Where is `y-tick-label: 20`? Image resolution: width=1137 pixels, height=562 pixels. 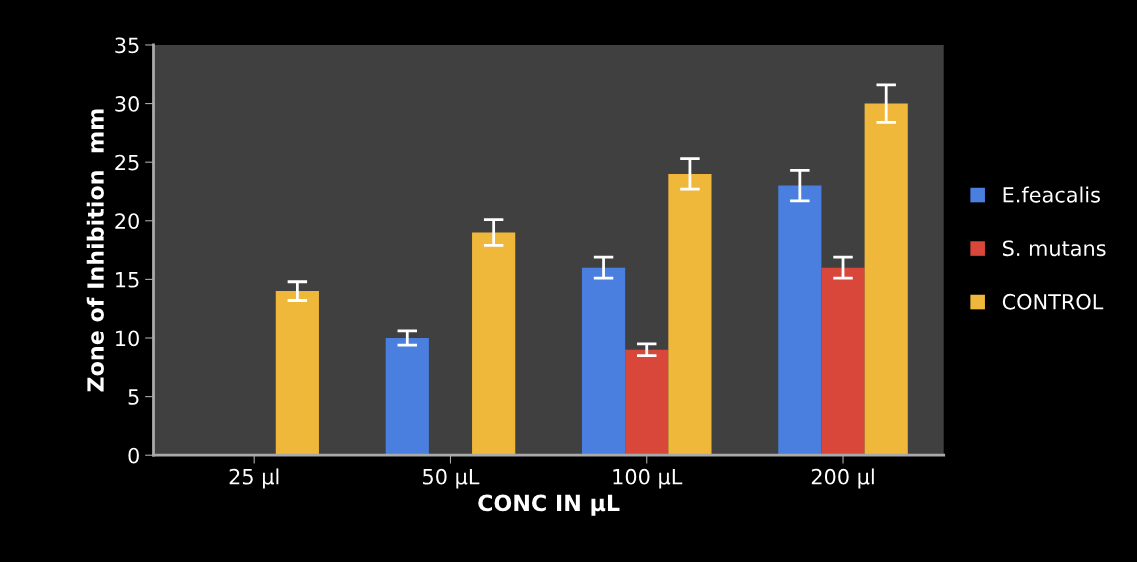
y-tick-label: 20 is located at coordinates (127, 221).